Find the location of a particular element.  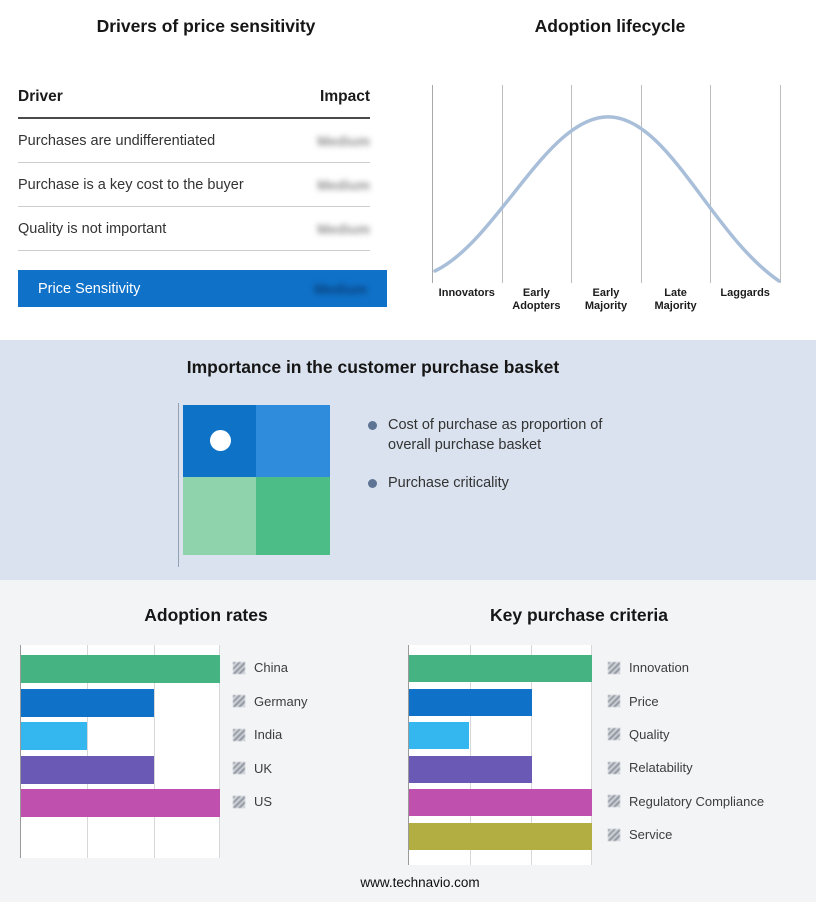

legend-label: Relatability is located at coordinates (661, 768).